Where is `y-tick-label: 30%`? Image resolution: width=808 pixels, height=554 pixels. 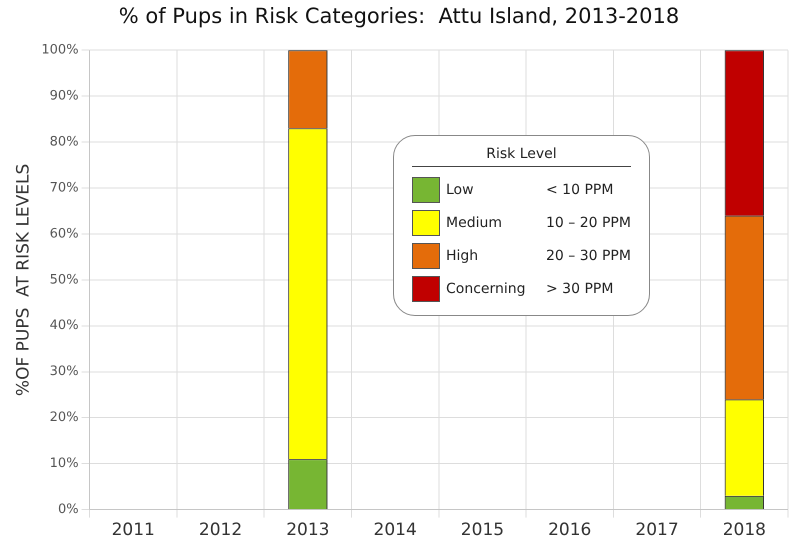
y-tick-label: 30% is located at coordinates (64, 372).